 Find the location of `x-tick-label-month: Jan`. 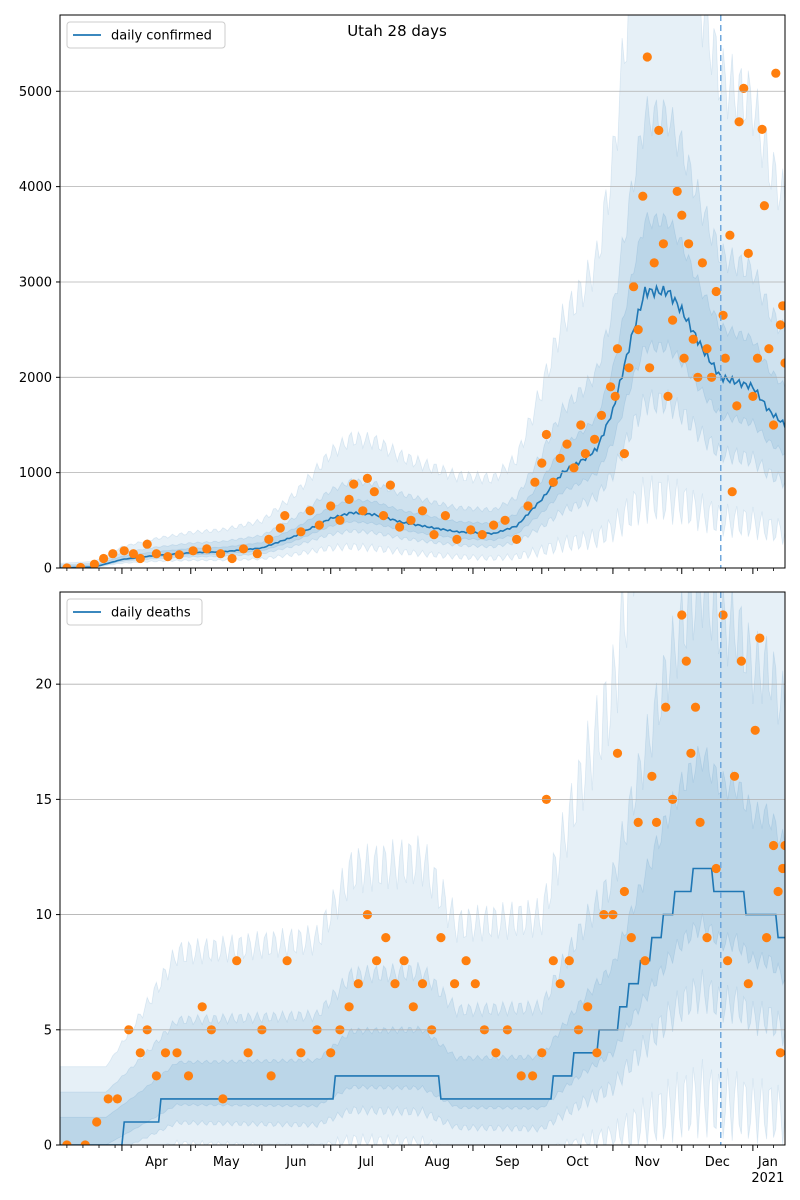

x-tick-label-month: Jan is located at coordinates (767, 1162).